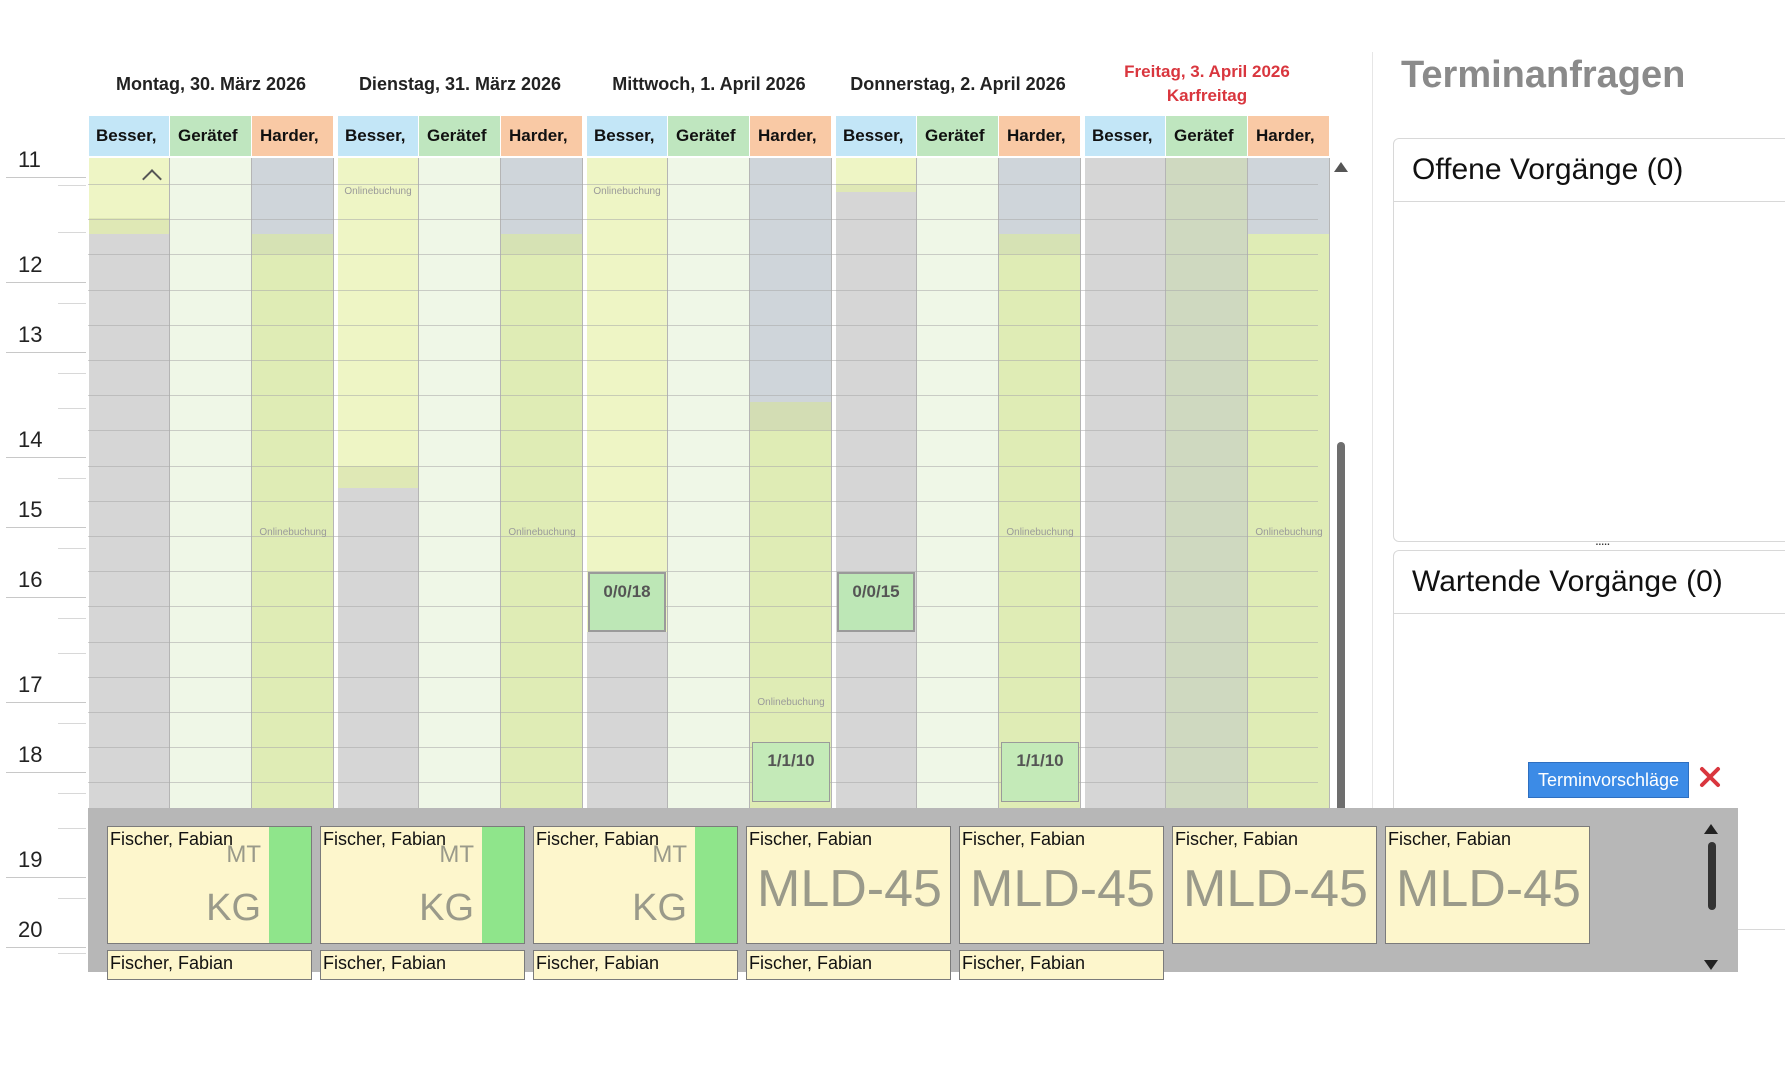 The width and height of the screenshot is (1785, 1080). Describe the element at coordinates (211, 84) in the screenshot. I see `day-header: Montag, 30. März 2026` at that location.